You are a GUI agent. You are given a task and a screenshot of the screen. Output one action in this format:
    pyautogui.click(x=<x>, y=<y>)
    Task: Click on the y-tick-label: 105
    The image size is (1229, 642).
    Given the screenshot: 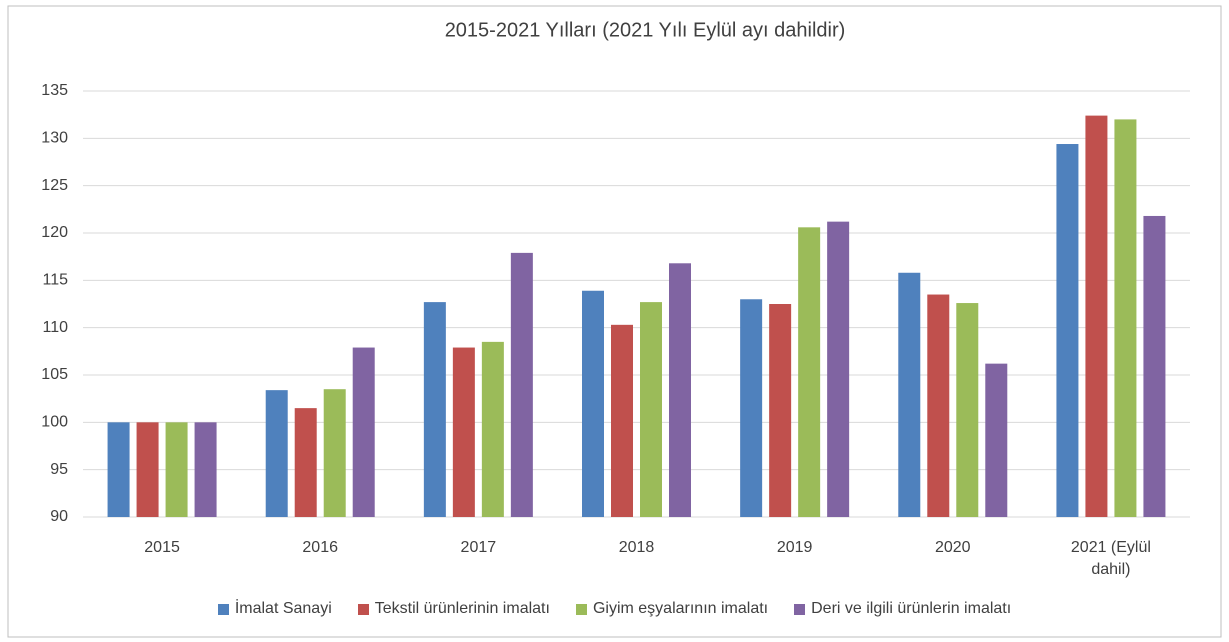 What is the action you would take?
    pyautogui.click(x=54, y=374)
    